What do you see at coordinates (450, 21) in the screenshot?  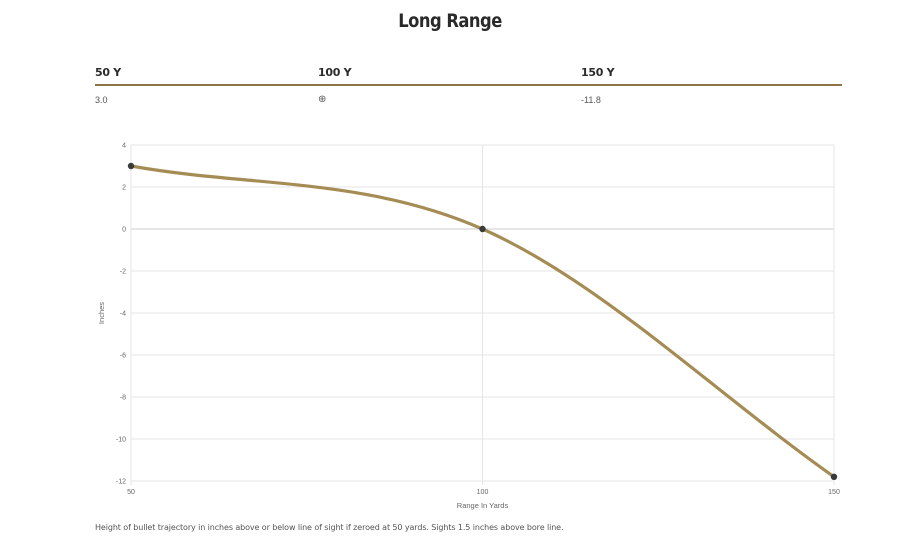 I see `chart-title: Long Range` at bounding box center [450, 21].